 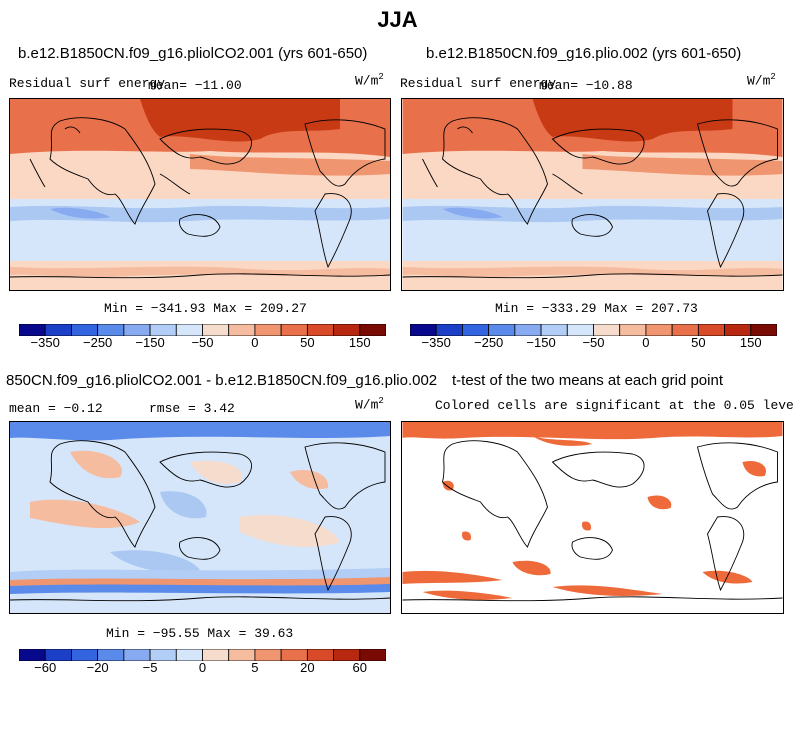 I want to click on panel2-colorbar, so click(x=593, y=332).